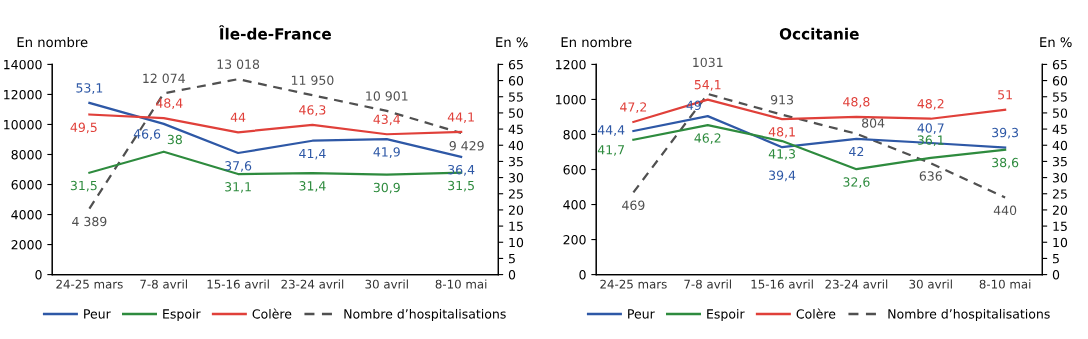 This screenshot has width=1088, height=339. What do you see at coordinates (707, 138) in the screenshot?
I see `data-label: 46,2` at bounding box center [707, 138].